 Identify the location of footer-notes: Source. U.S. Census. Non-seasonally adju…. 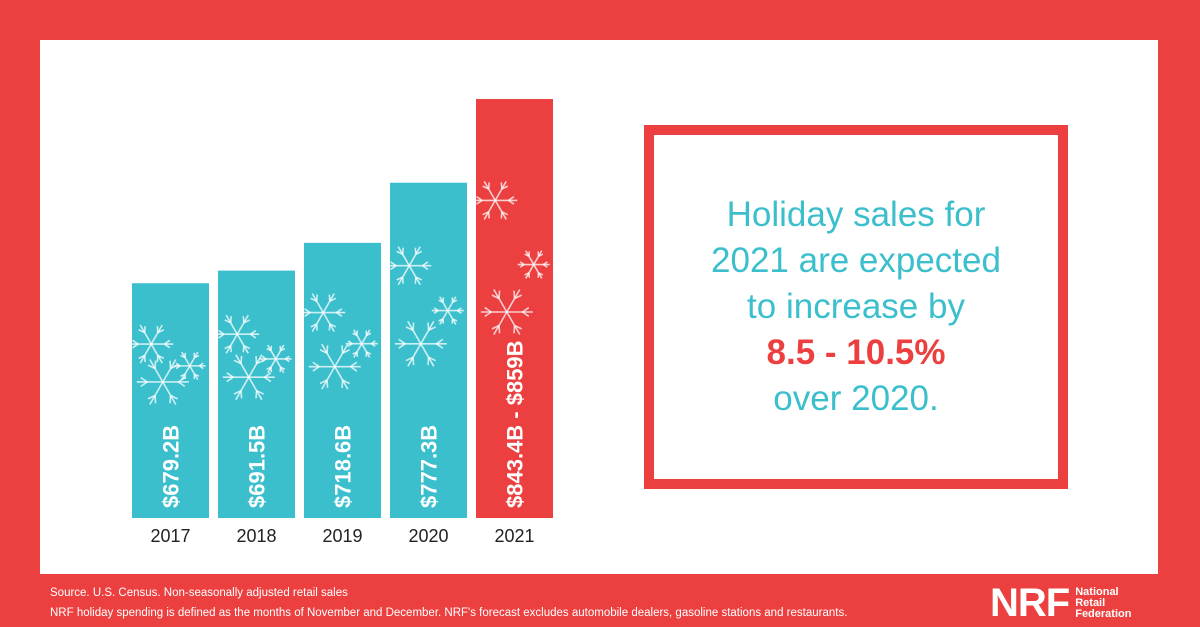
(448, 603).